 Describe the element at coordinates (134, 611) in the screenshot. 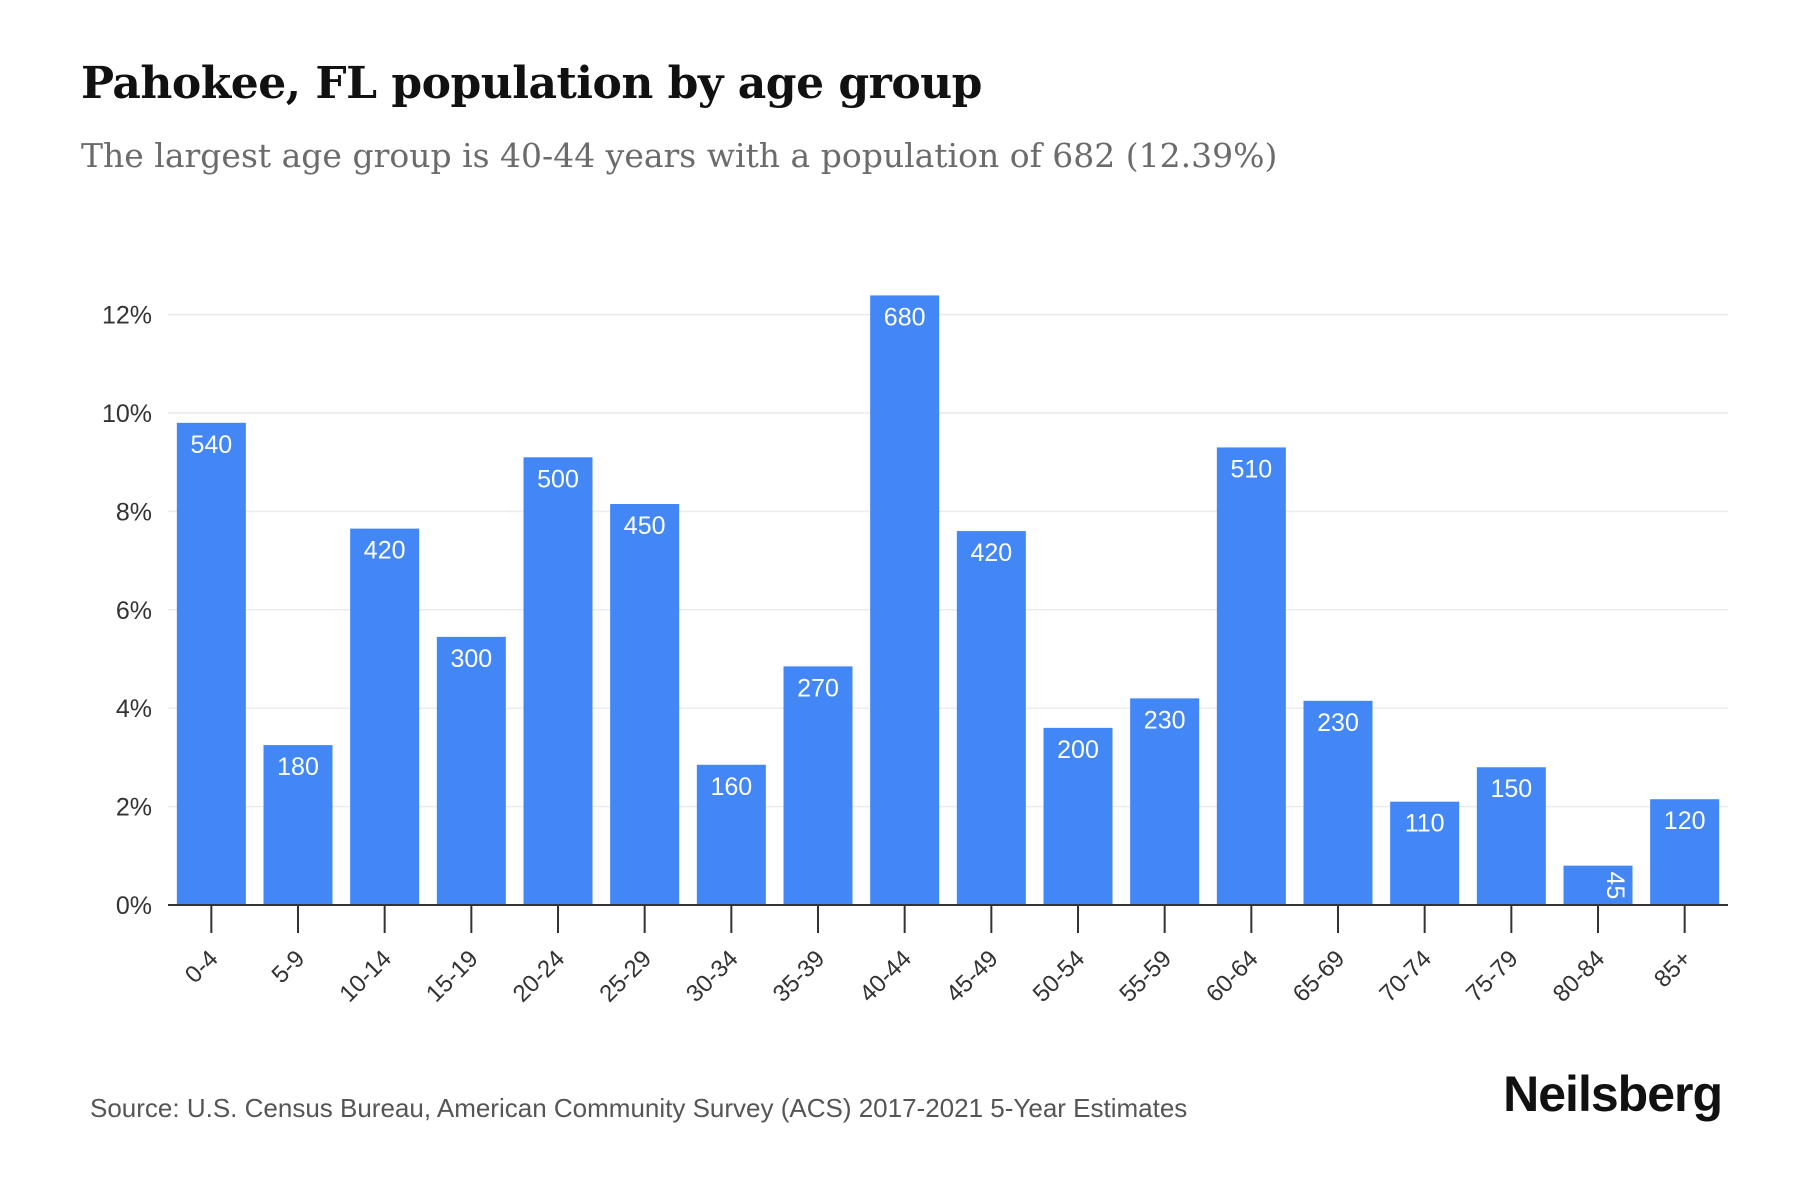

I see `y-tick-label: 6%` at that location.